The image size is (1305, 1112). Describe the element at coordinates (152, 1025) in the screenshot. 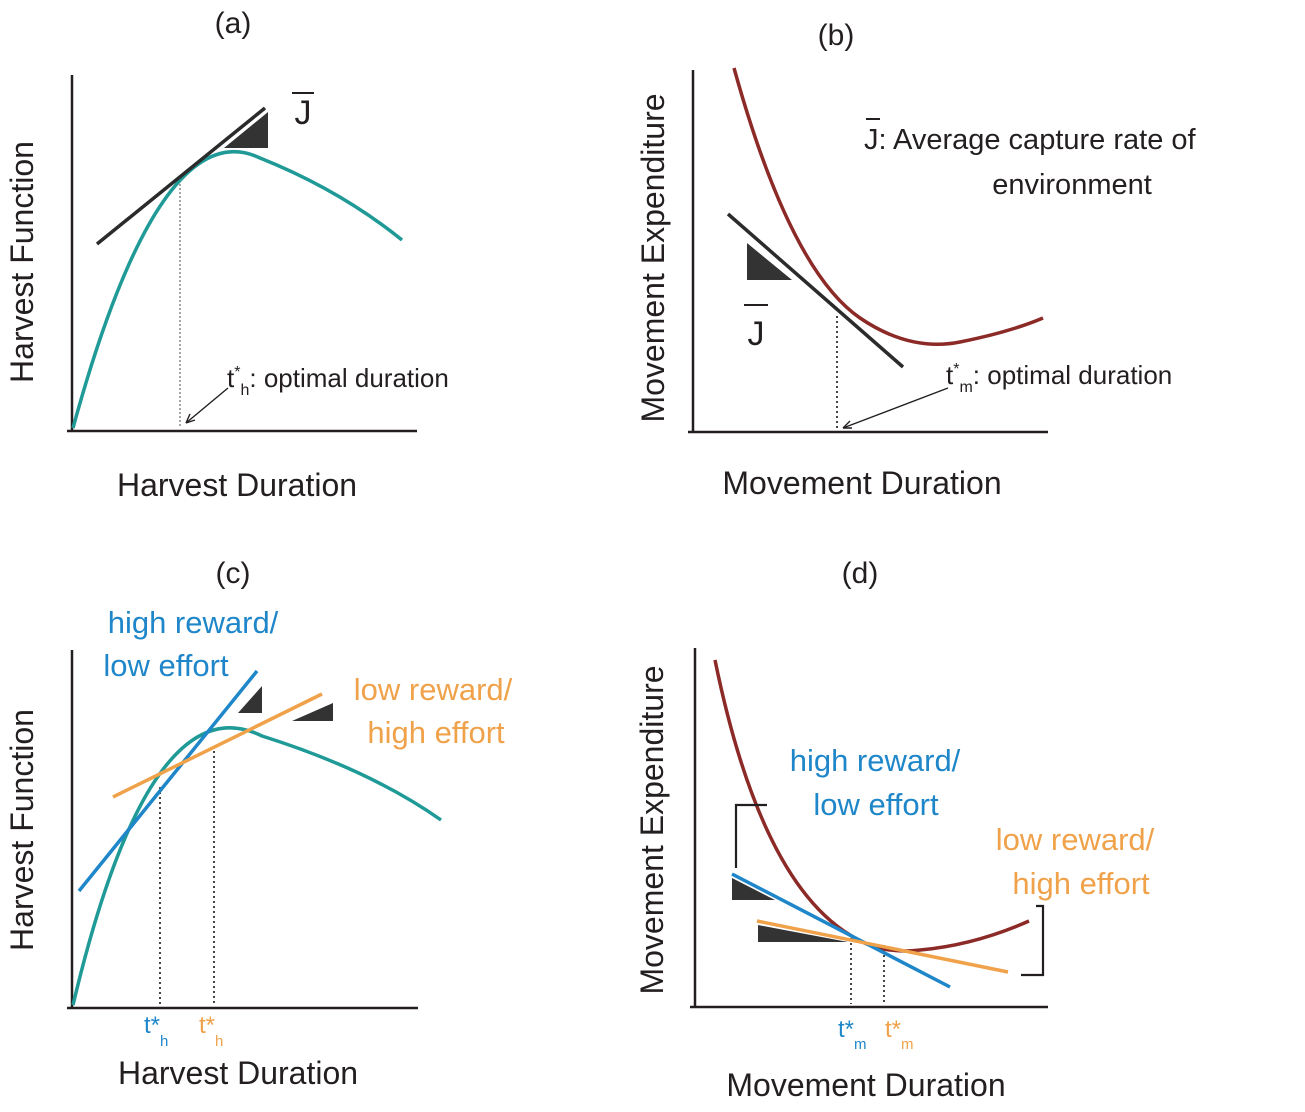

I see `panel-c-tick-blue-t: t*` at that location.